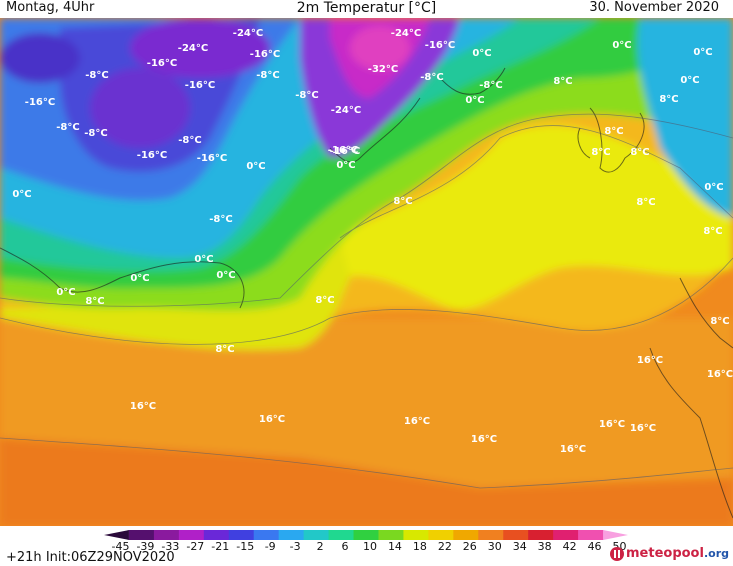  I want to click on british-isles-coast, so click(617, 140).